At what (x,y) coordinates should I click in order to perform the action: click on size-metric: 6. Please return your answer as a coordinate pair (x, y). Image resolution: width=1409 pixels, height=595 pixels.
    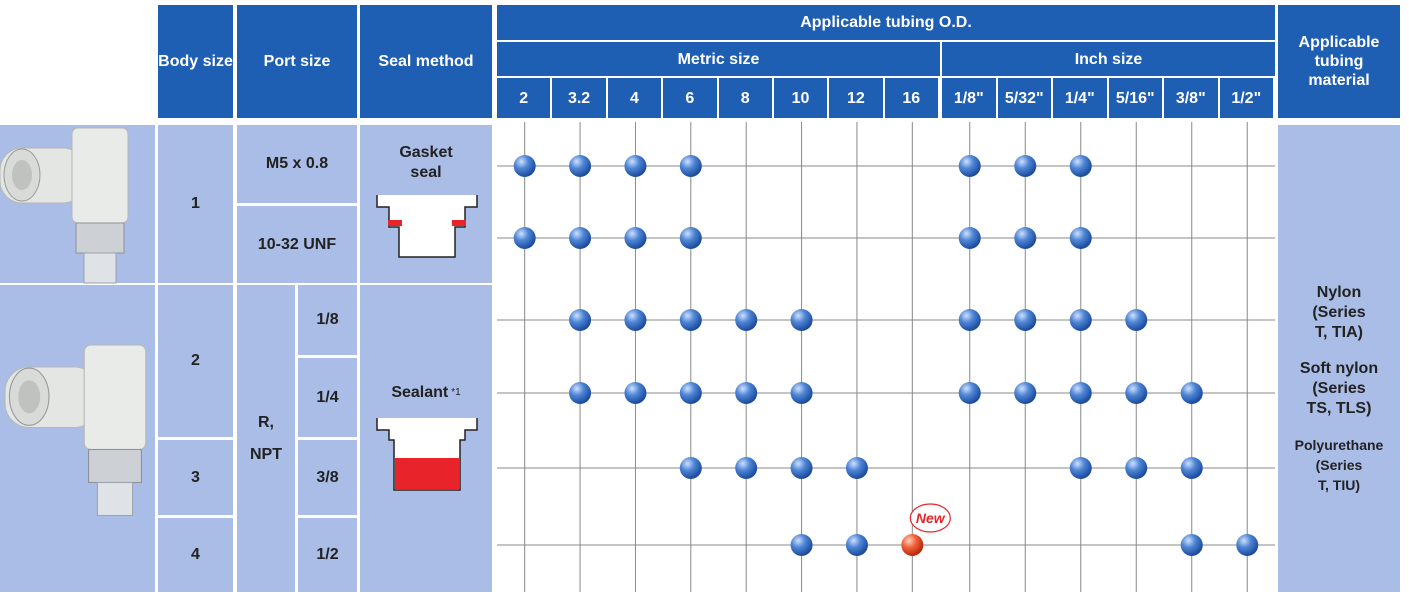
    Looking at the image, I should click on (690, 98).